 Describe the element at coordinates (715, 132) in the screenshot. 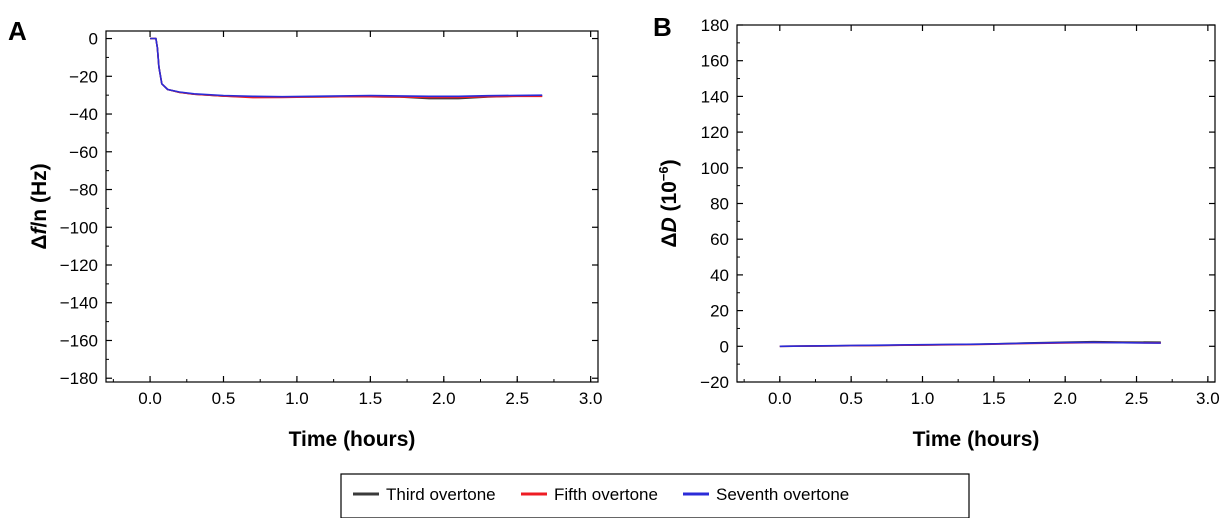

I see `y-tick-label: 120` at that location.